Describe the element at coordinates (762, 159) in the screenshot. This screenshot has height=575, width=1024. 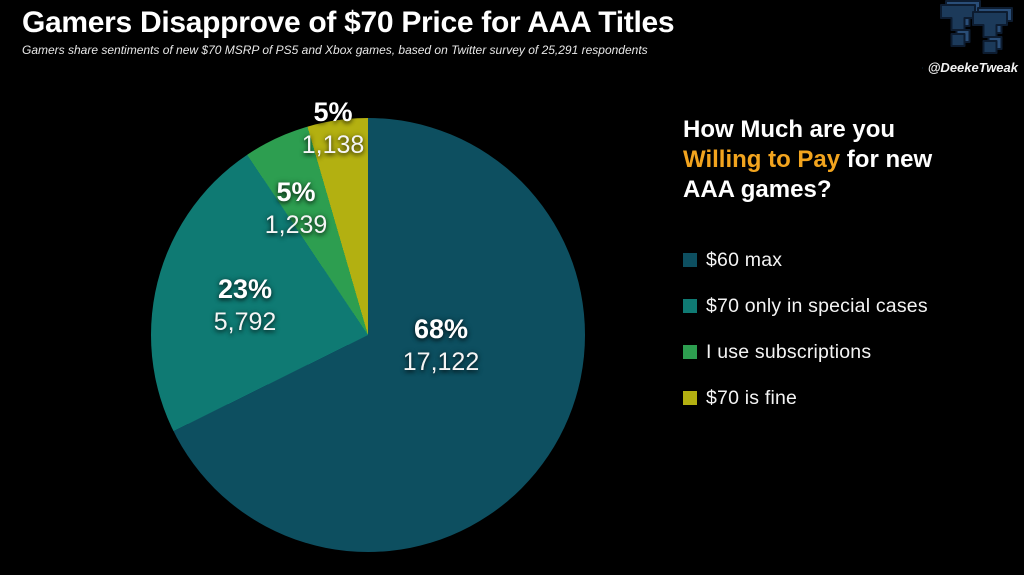
I see `heading-accent: Willing to Pay` at that location.